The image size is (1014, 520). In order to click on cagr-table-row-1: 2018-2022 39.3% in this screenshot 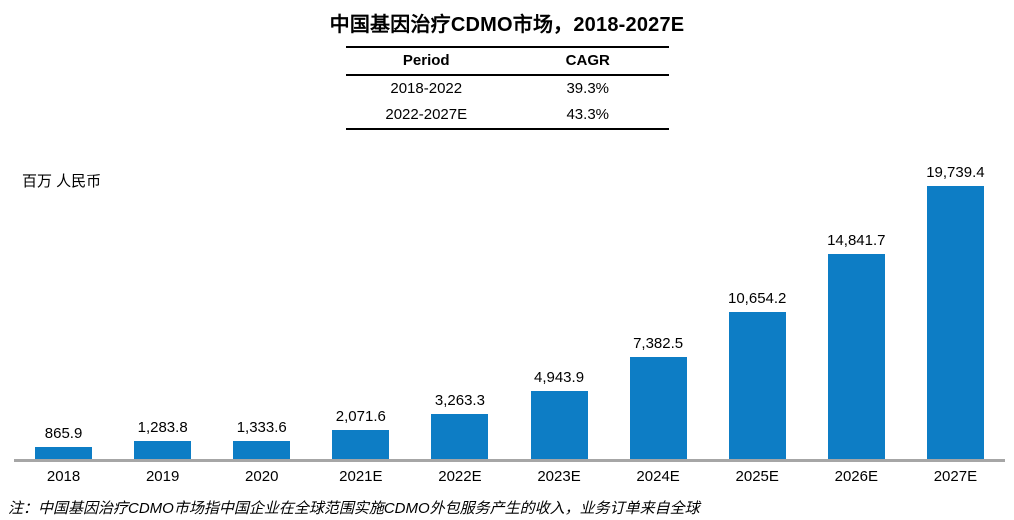, I will do `click(507, 89)`.